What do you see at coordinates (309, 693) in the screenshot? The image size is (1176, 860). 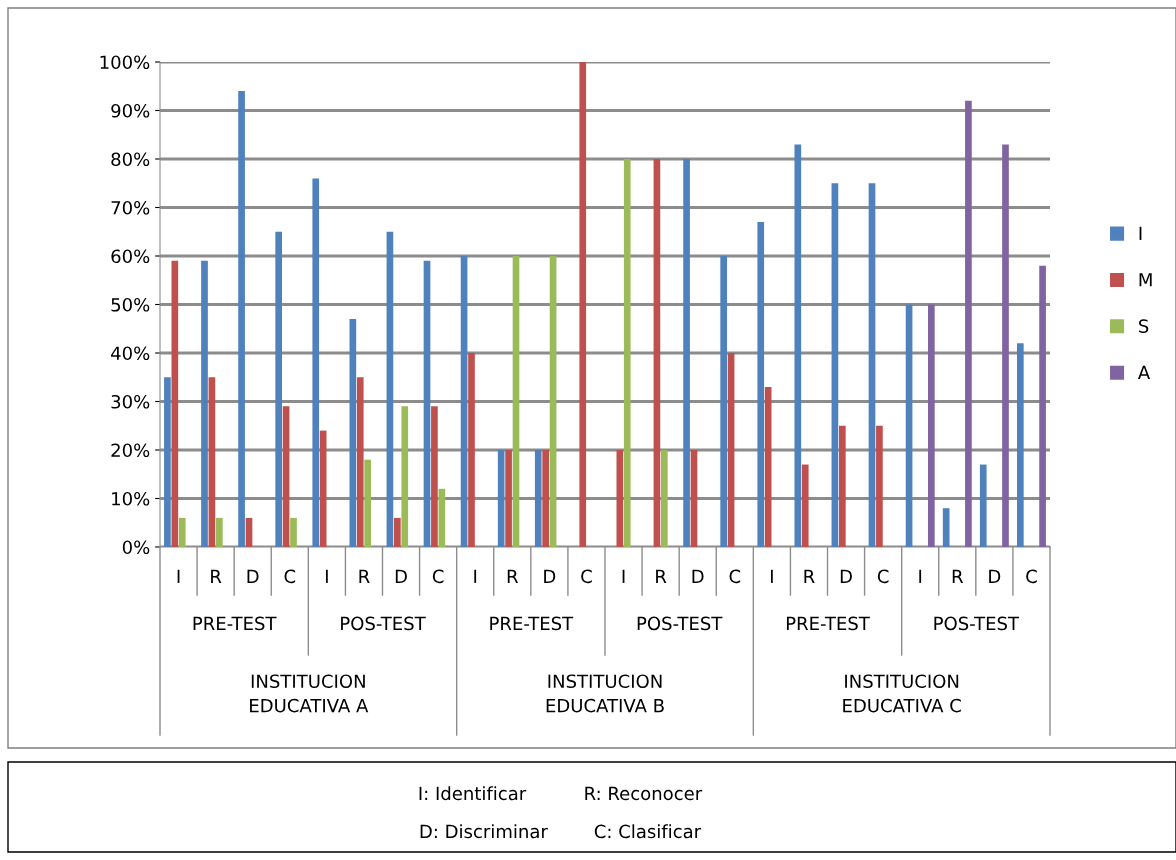 I see `text: INSTITUCION EDUCATIVA A` at bounding box center [309, 693].